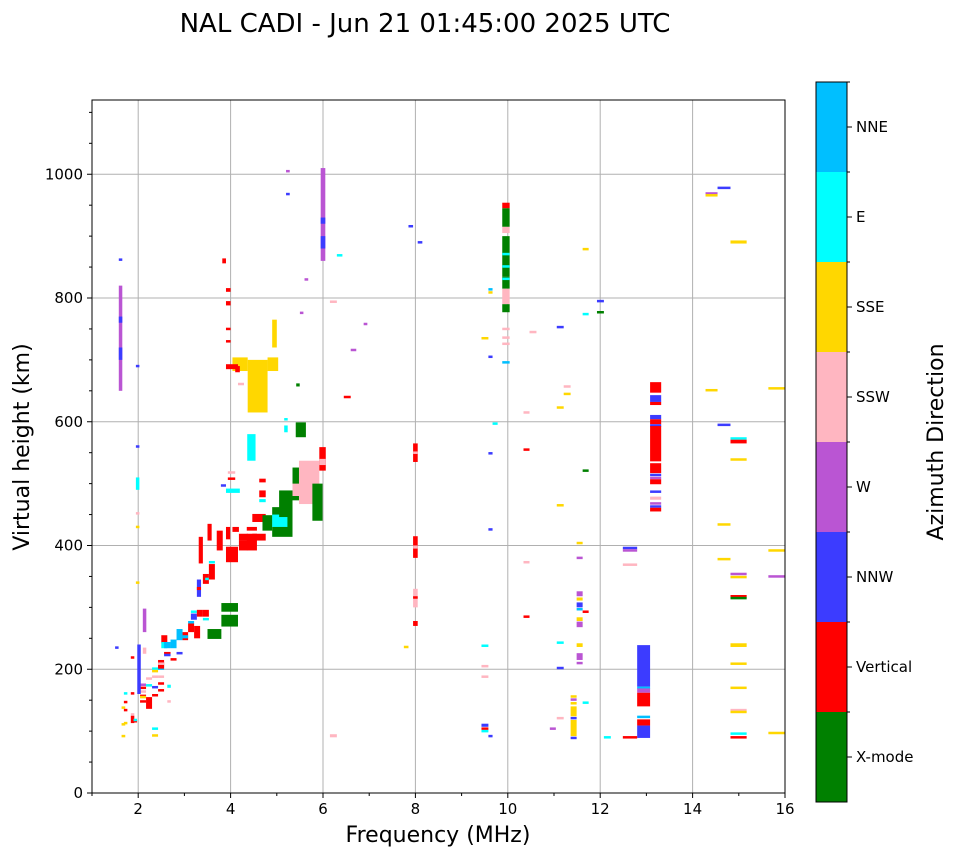 The height and width of the screenshot is (861, 958). Describe the element at coordinates (874, 577) in the screenshot. I see `colorbar-category-label: NNW` at that location.